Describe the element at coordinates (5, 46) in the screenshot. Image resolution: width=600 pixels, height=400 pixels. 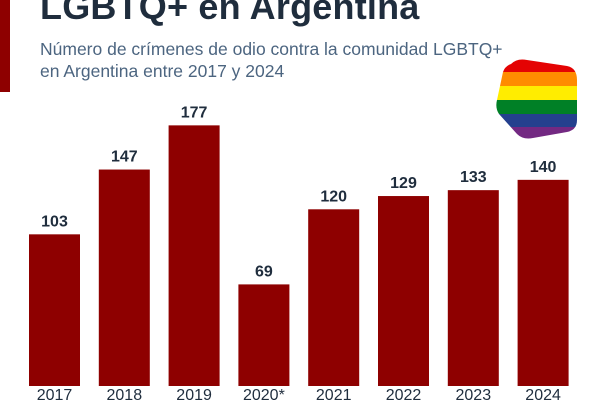
I see `title-accent-bar` at that location.